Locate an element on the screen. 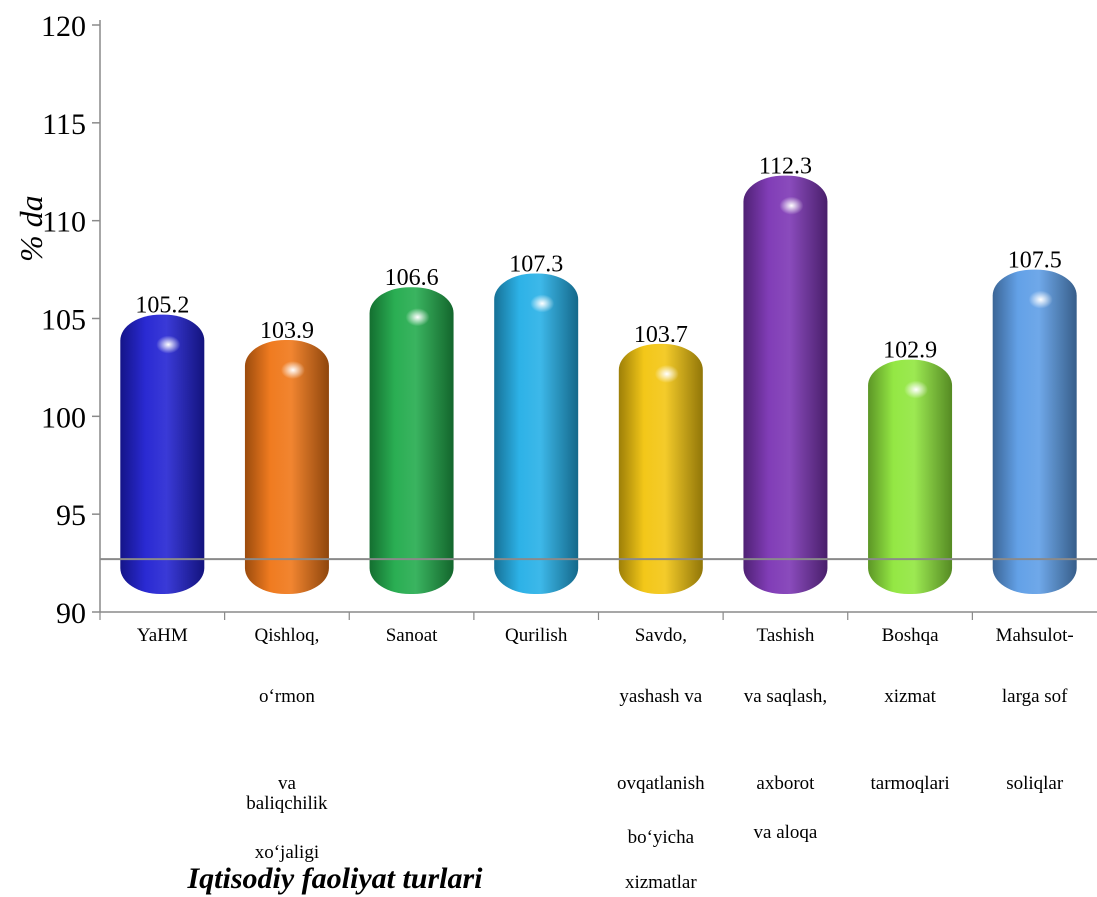 The height and width of the screenshot is (897, 1097). x-tick-label: Tashish is located at coordinates (786, 635).